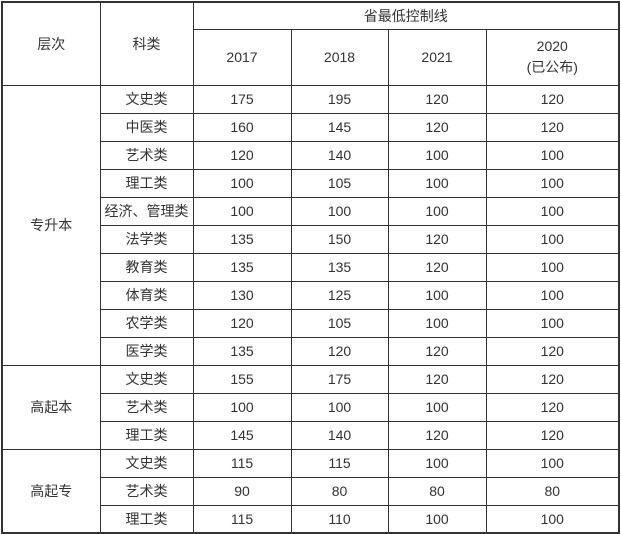 The image size is (621, 534). I want to click on year-label: 2018, so click(339, 56).